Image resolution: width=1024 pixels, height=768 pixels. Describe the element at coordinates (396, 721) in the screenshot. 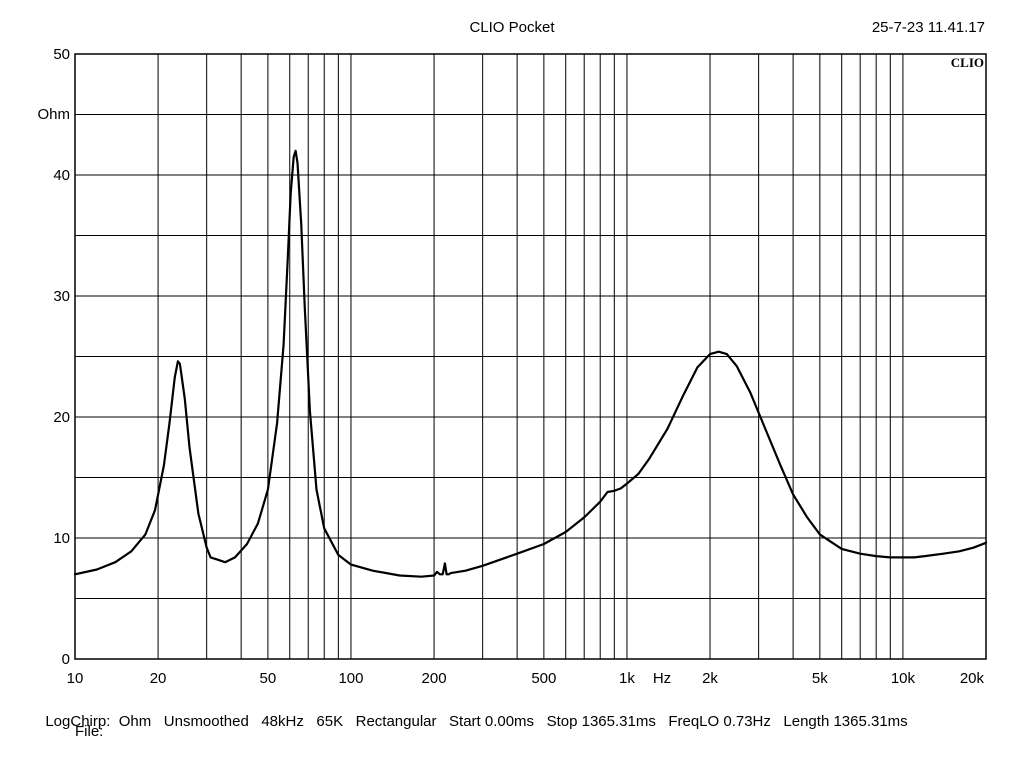

I see `status-window: Rectangular` at that location.